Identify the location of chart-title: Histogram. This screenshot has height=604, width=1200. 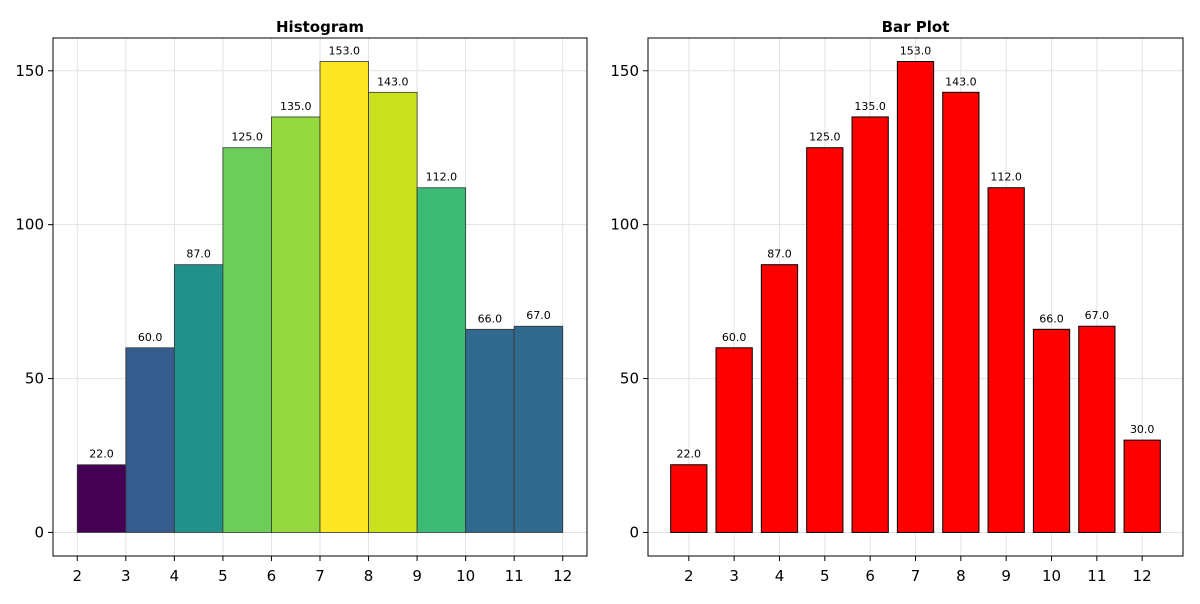
(320, 27).